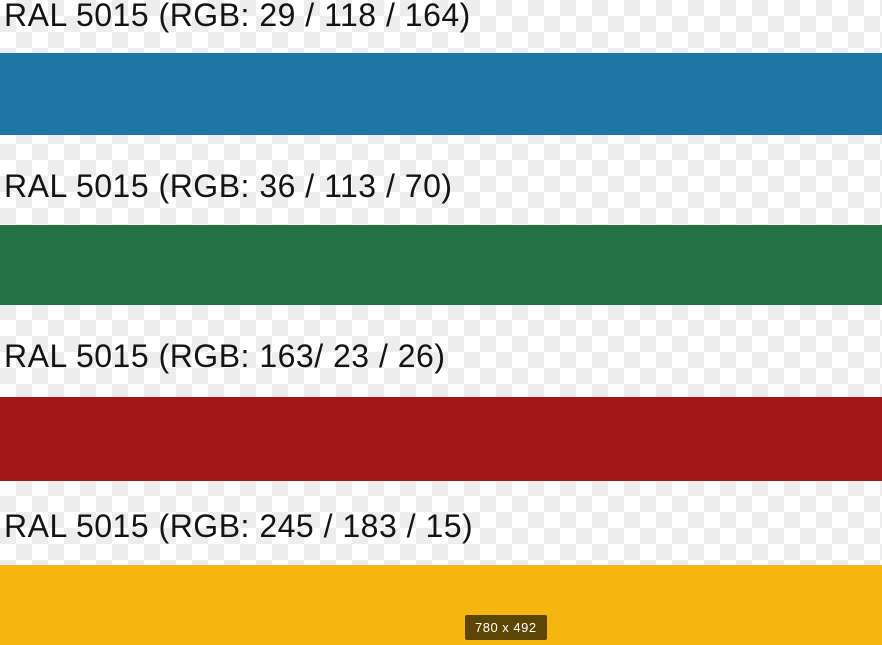  Describe the element at coordinates (239, 526) in the screenshot. I see `swatch-label-4: RAL 5015 (RGB: 245 / 183 / 15)` at that location.